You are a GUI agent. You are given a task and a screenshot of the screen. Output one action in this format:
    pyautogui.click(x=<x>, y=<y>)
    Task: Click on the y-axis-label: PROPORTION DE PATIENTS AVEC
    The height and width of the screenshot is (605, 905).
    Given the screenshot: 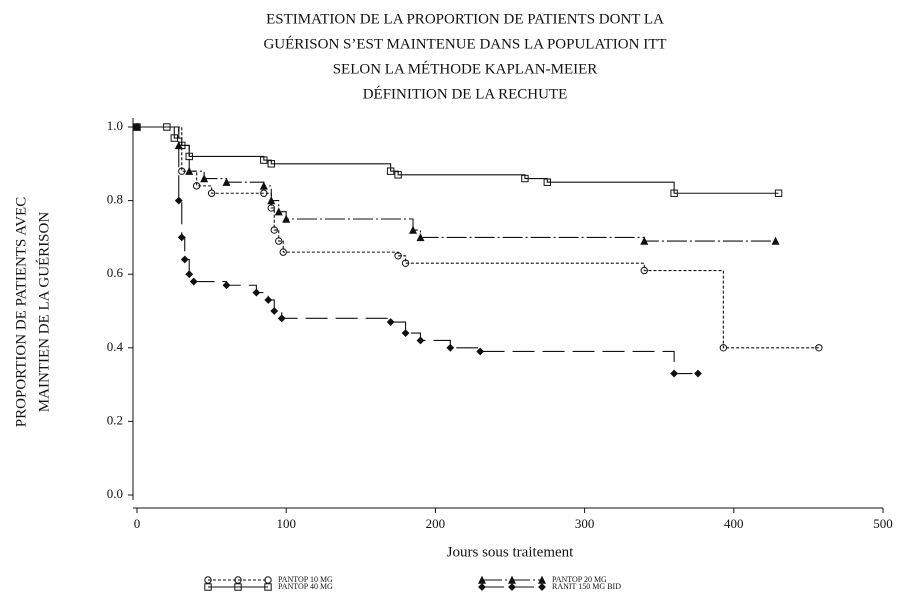 What is the action you would take?
    pyautogui.click(x=21, y=312)
    